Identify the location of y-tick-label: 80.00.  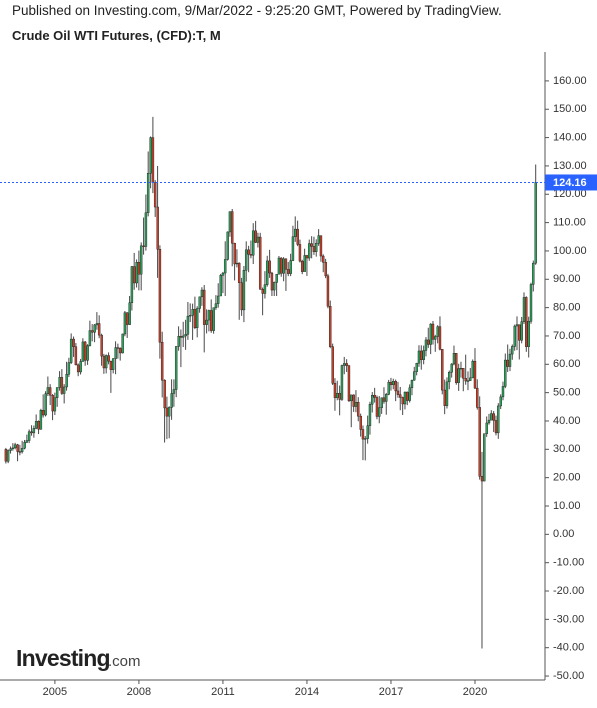
(567, 308).